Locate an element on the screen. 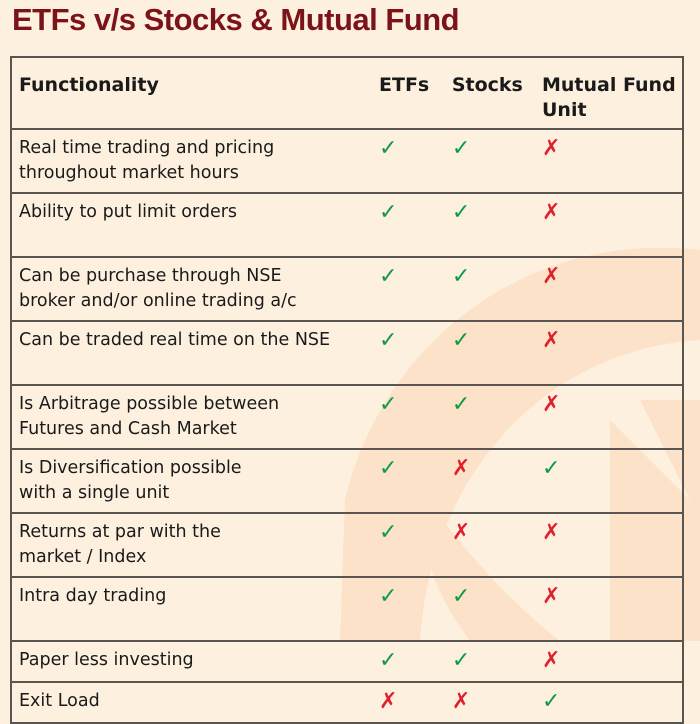 The height and width of the screenshot is (724, 700). functionality-label: Ability to put limit orders is located at coordinates (195, 224).